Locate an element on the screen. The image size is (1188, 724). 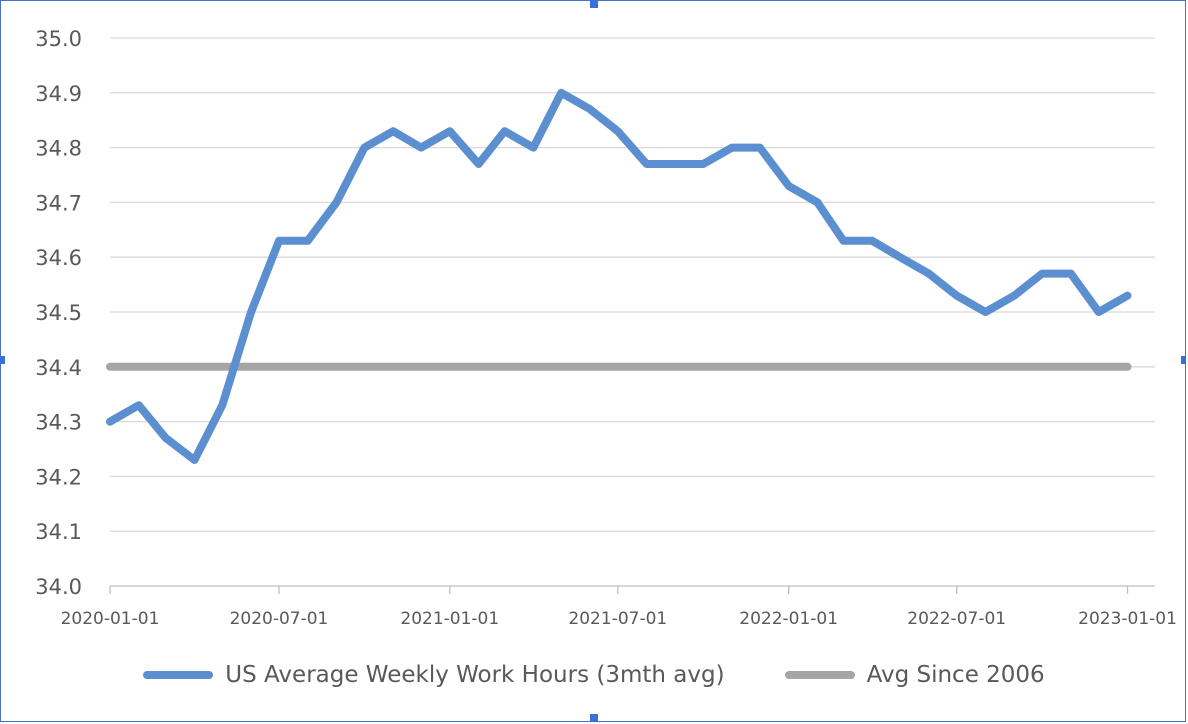
resize-handle-bottom is located at coordinates (594, 718).